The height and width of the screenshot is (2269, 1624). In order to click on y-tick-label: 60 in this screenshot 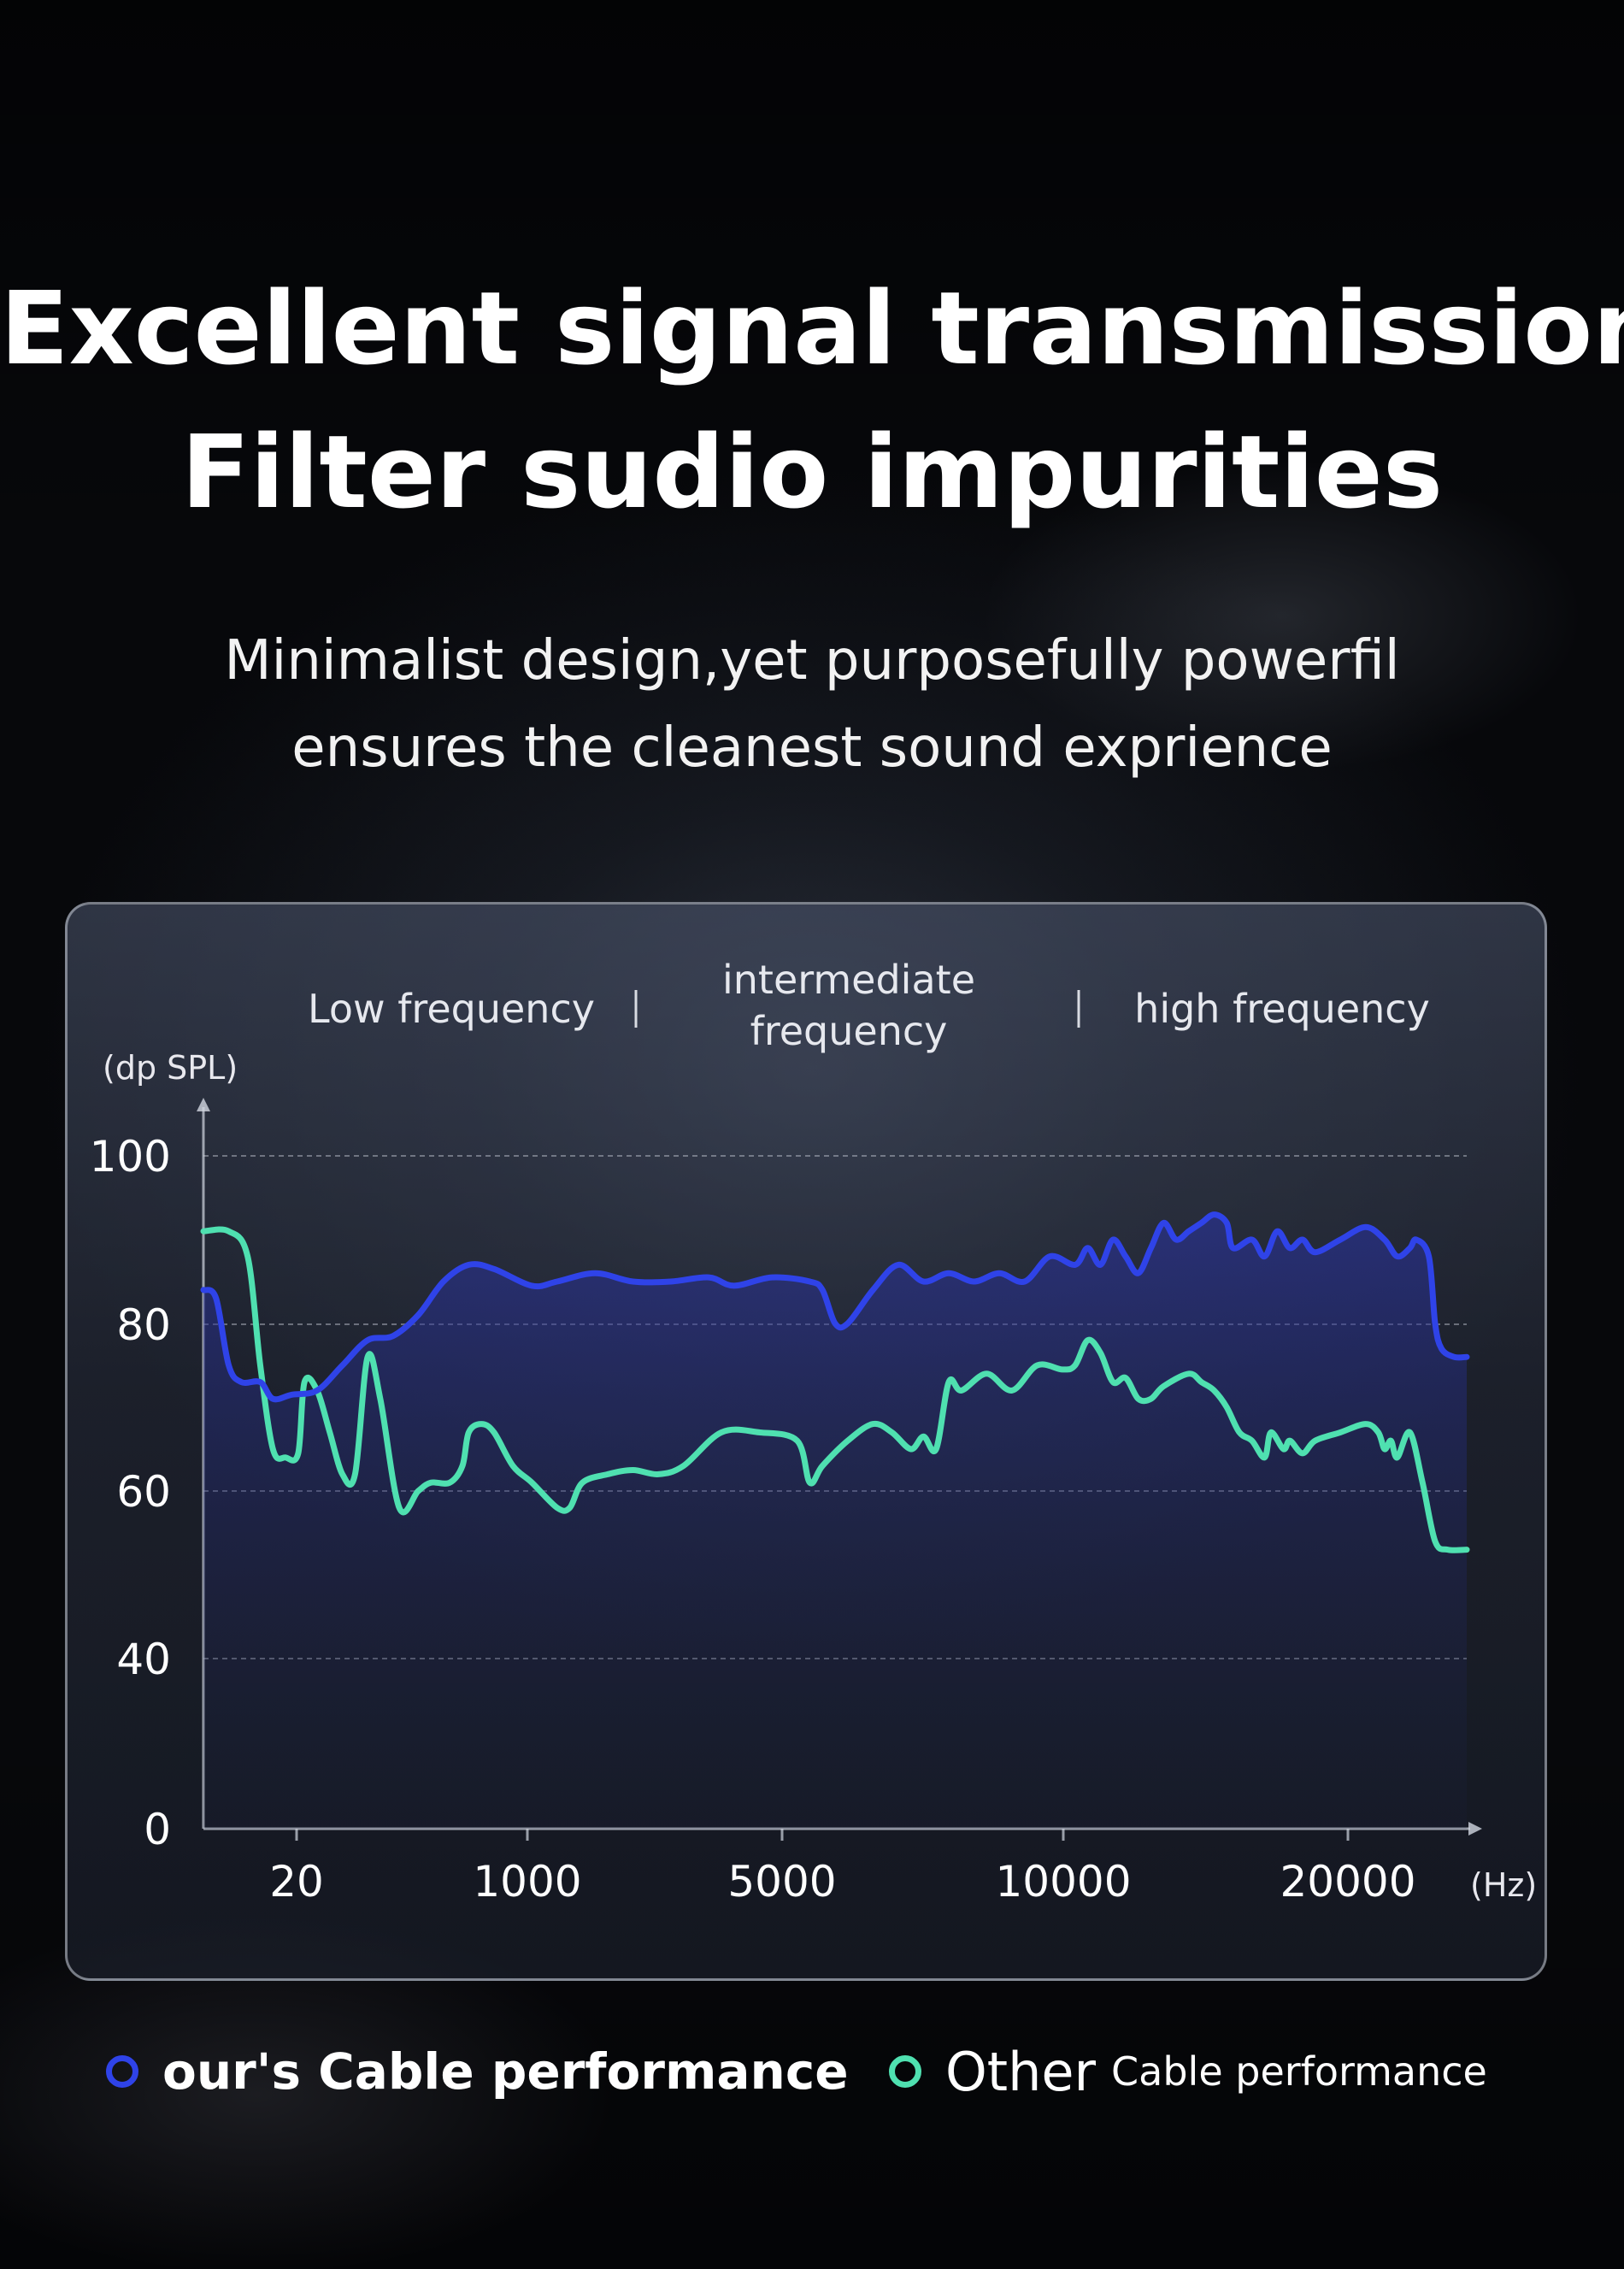, I will do `click(143, 1492)`.